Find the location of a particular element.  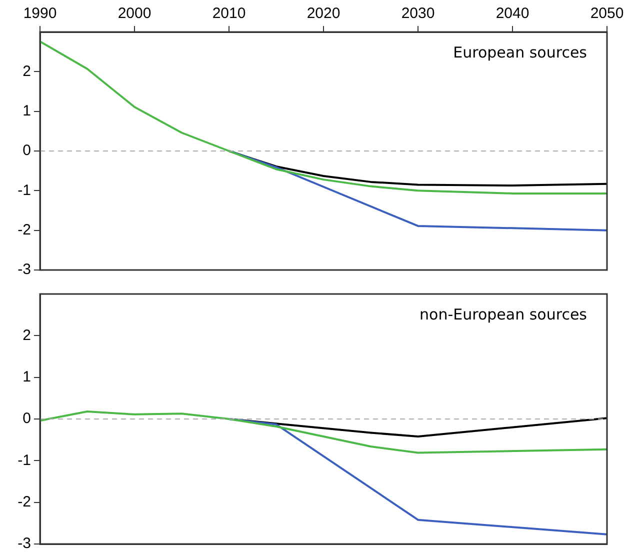

annotation: non-European sources is located at coordinates (504, 314).